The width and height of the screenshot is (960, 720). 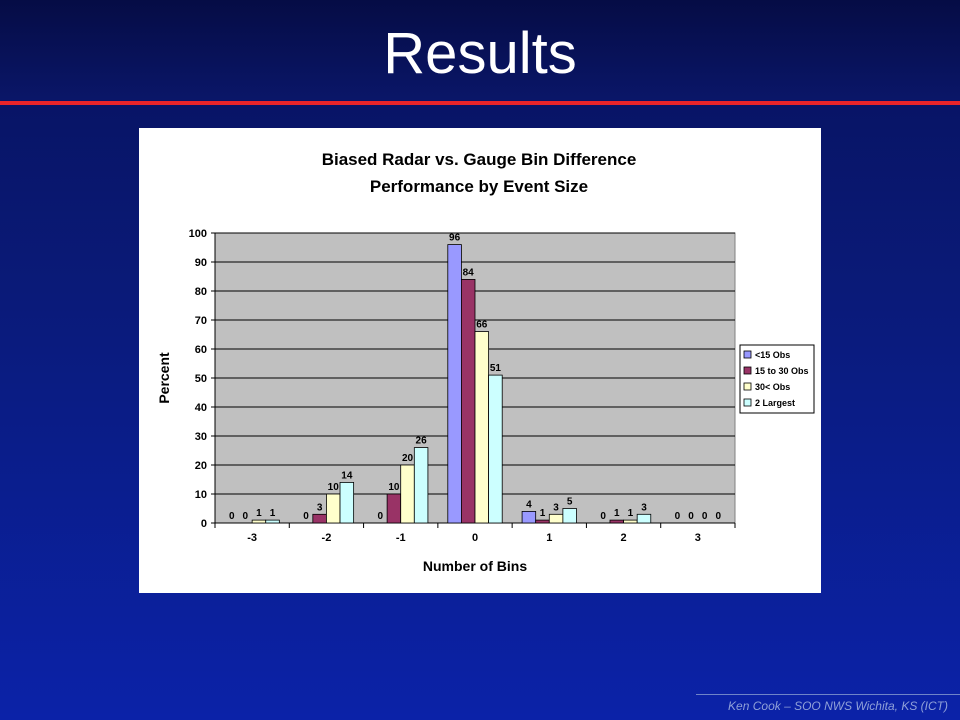 I want to click on data-label: 4, so click(x=529, y=504).